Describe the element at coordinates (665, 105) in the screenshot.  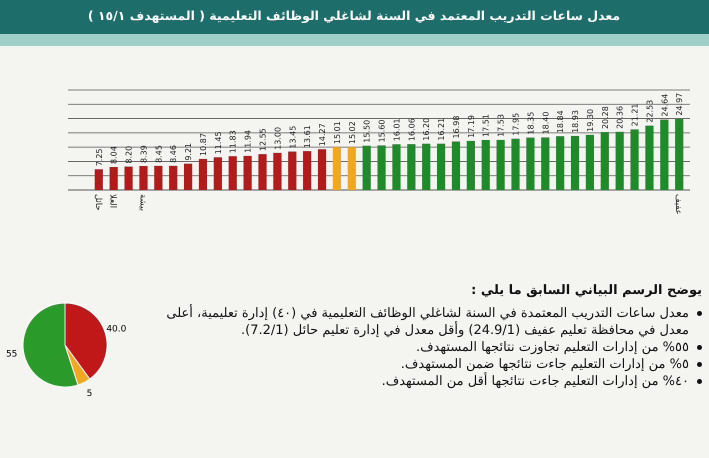
I see `data-label: 24.64` at that location.